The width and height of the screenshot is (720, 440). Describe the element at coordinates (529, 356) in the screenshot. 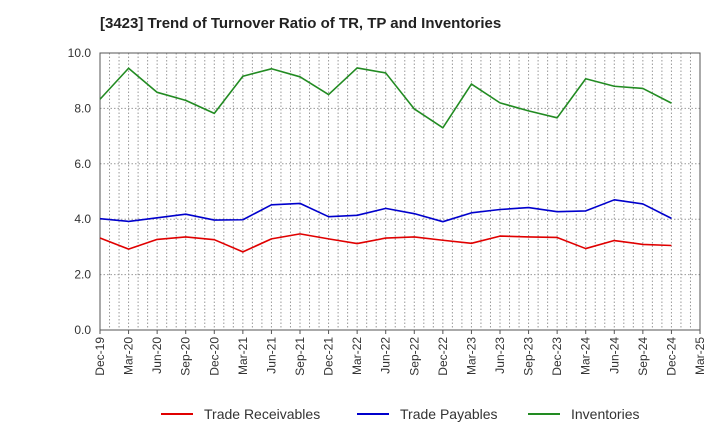

I see `x-tick-label: Sep-23` at that location.